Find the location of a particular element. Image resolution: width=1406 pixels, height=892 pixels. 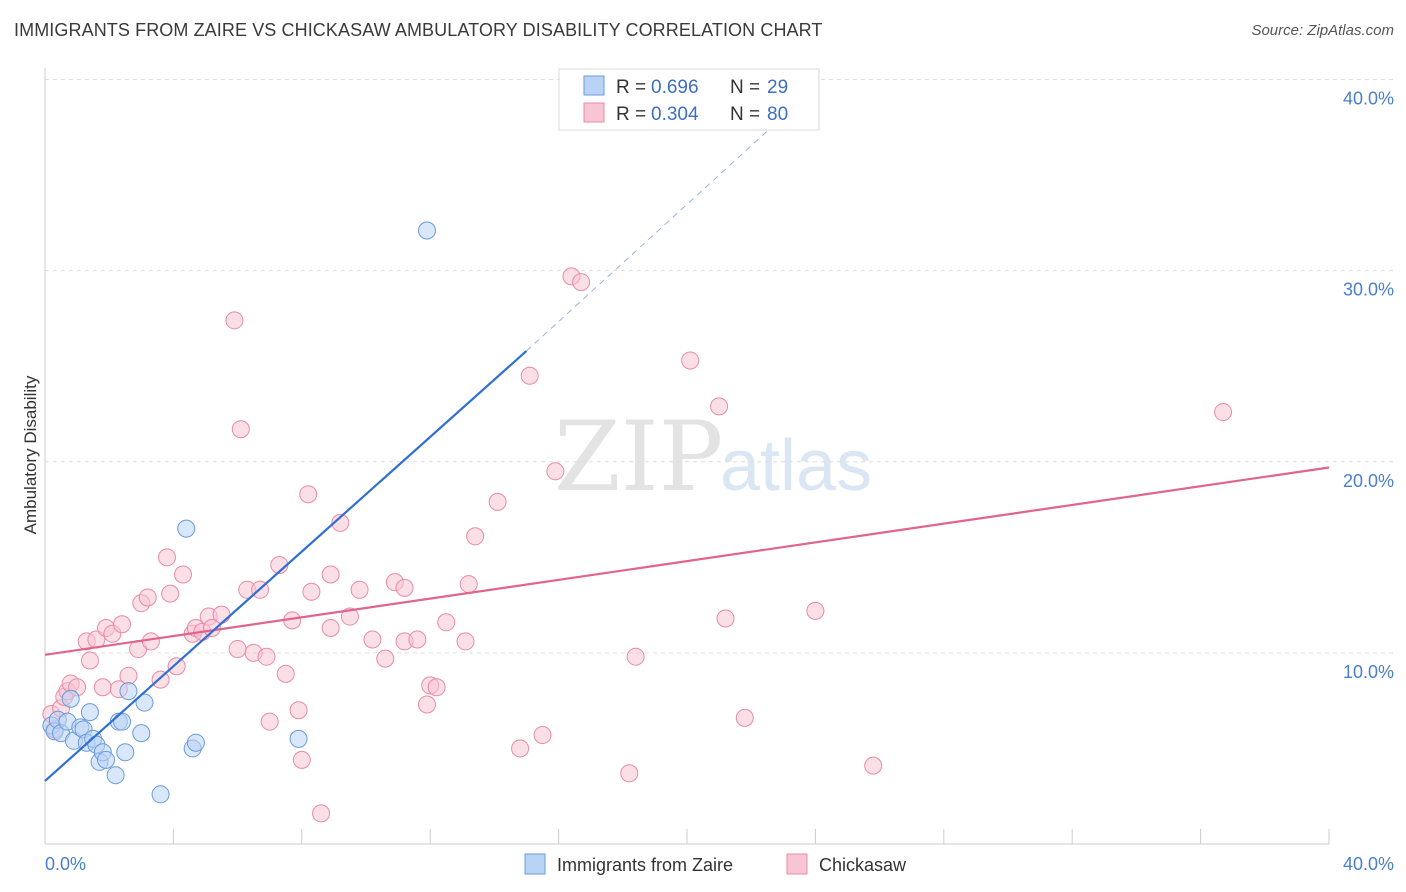

source-credit: Source: ZipAtlas.com is located at coordinates (1322, 30).